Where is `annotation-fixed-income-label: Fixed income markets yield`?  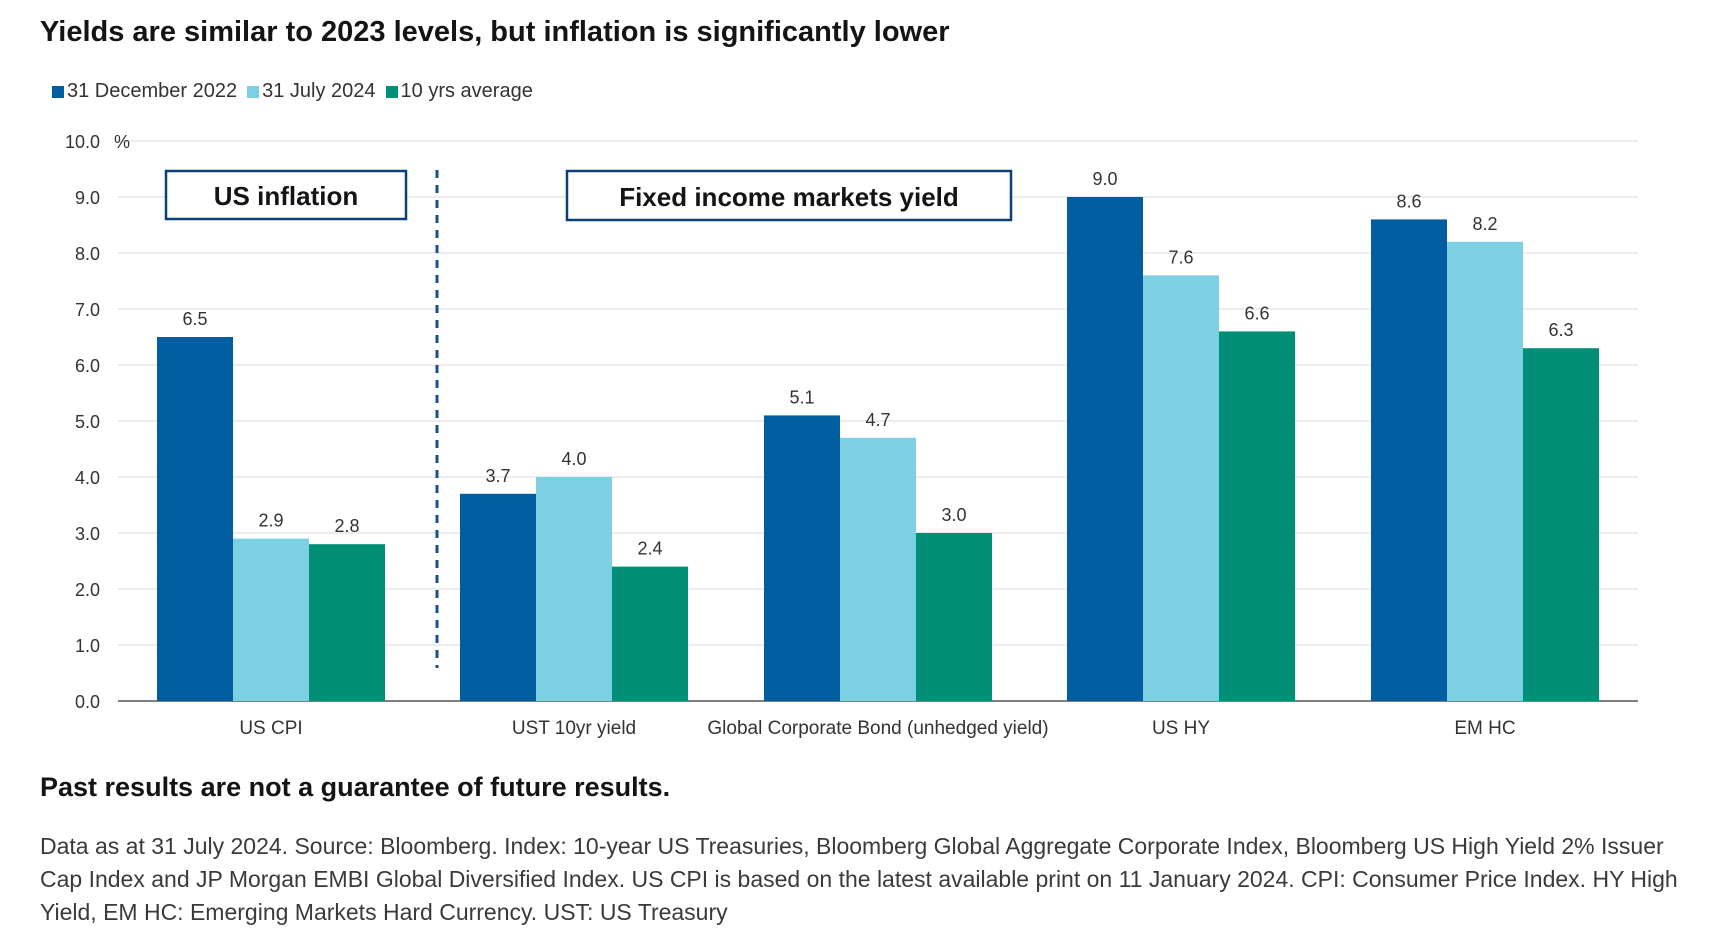 annotation-fixed-income-label: Fixed income markets yield is located at coordinates (789, 197).